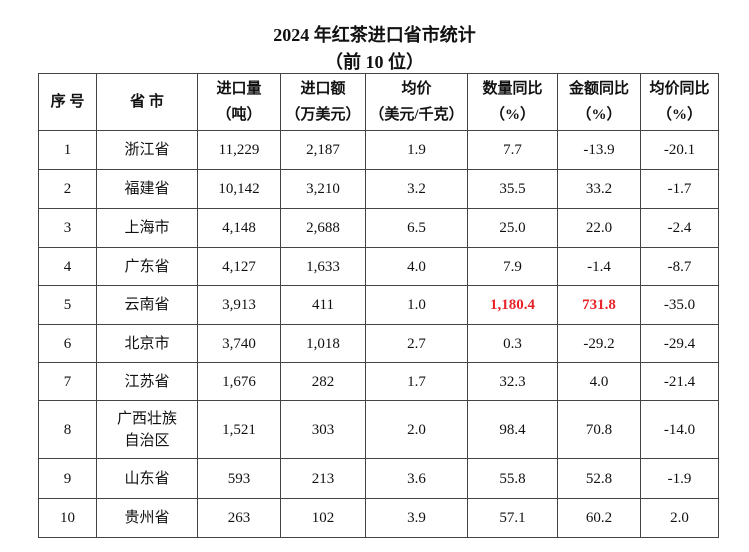  What do you see at coordinates (679, 429) in the screenshot?
I see `cell: -14.0` at bounding box center [679, 429].